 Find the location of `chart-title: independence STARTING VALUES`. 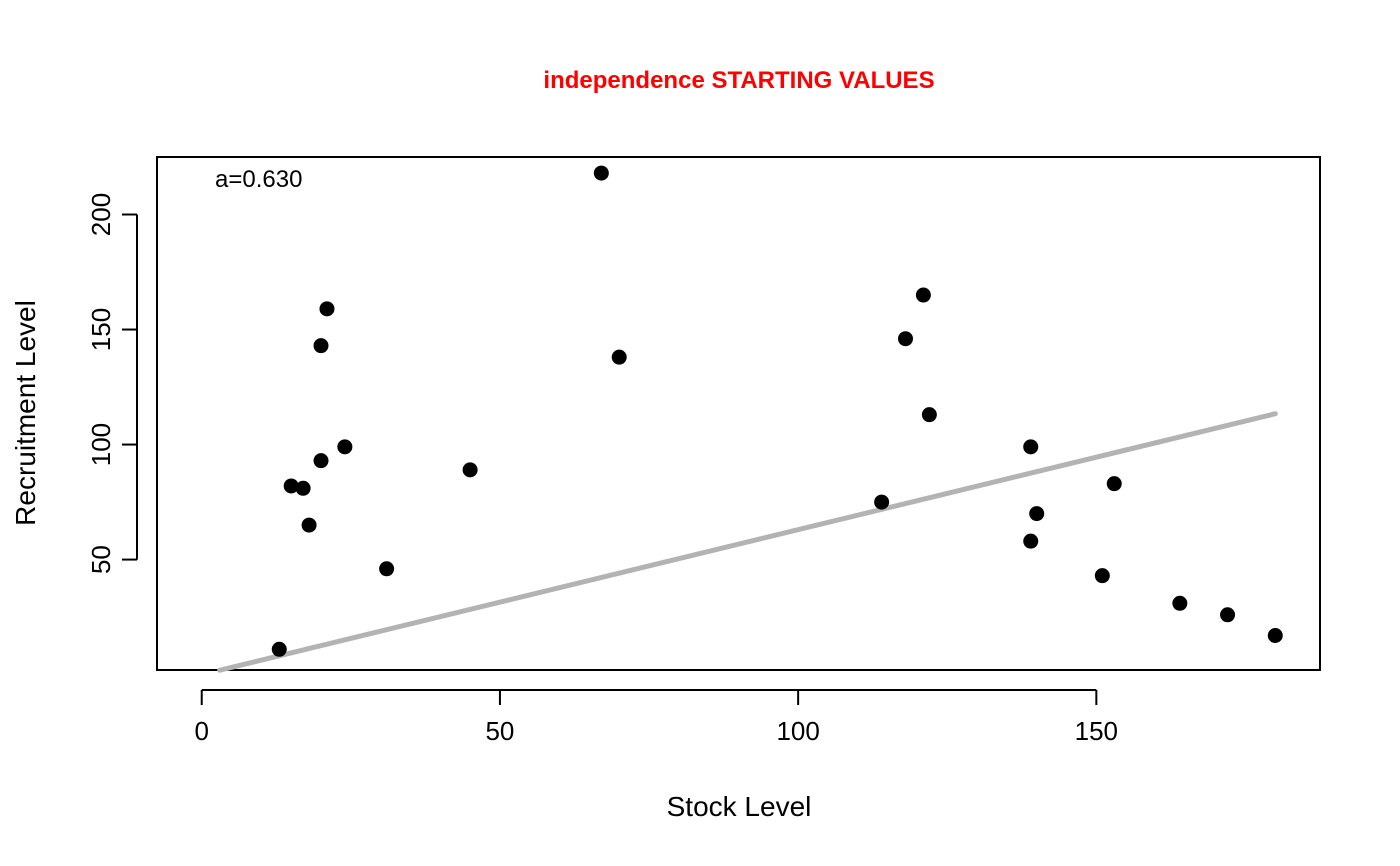

chart-title: independence STARTING VALUES is located at coordinates (738, 80).